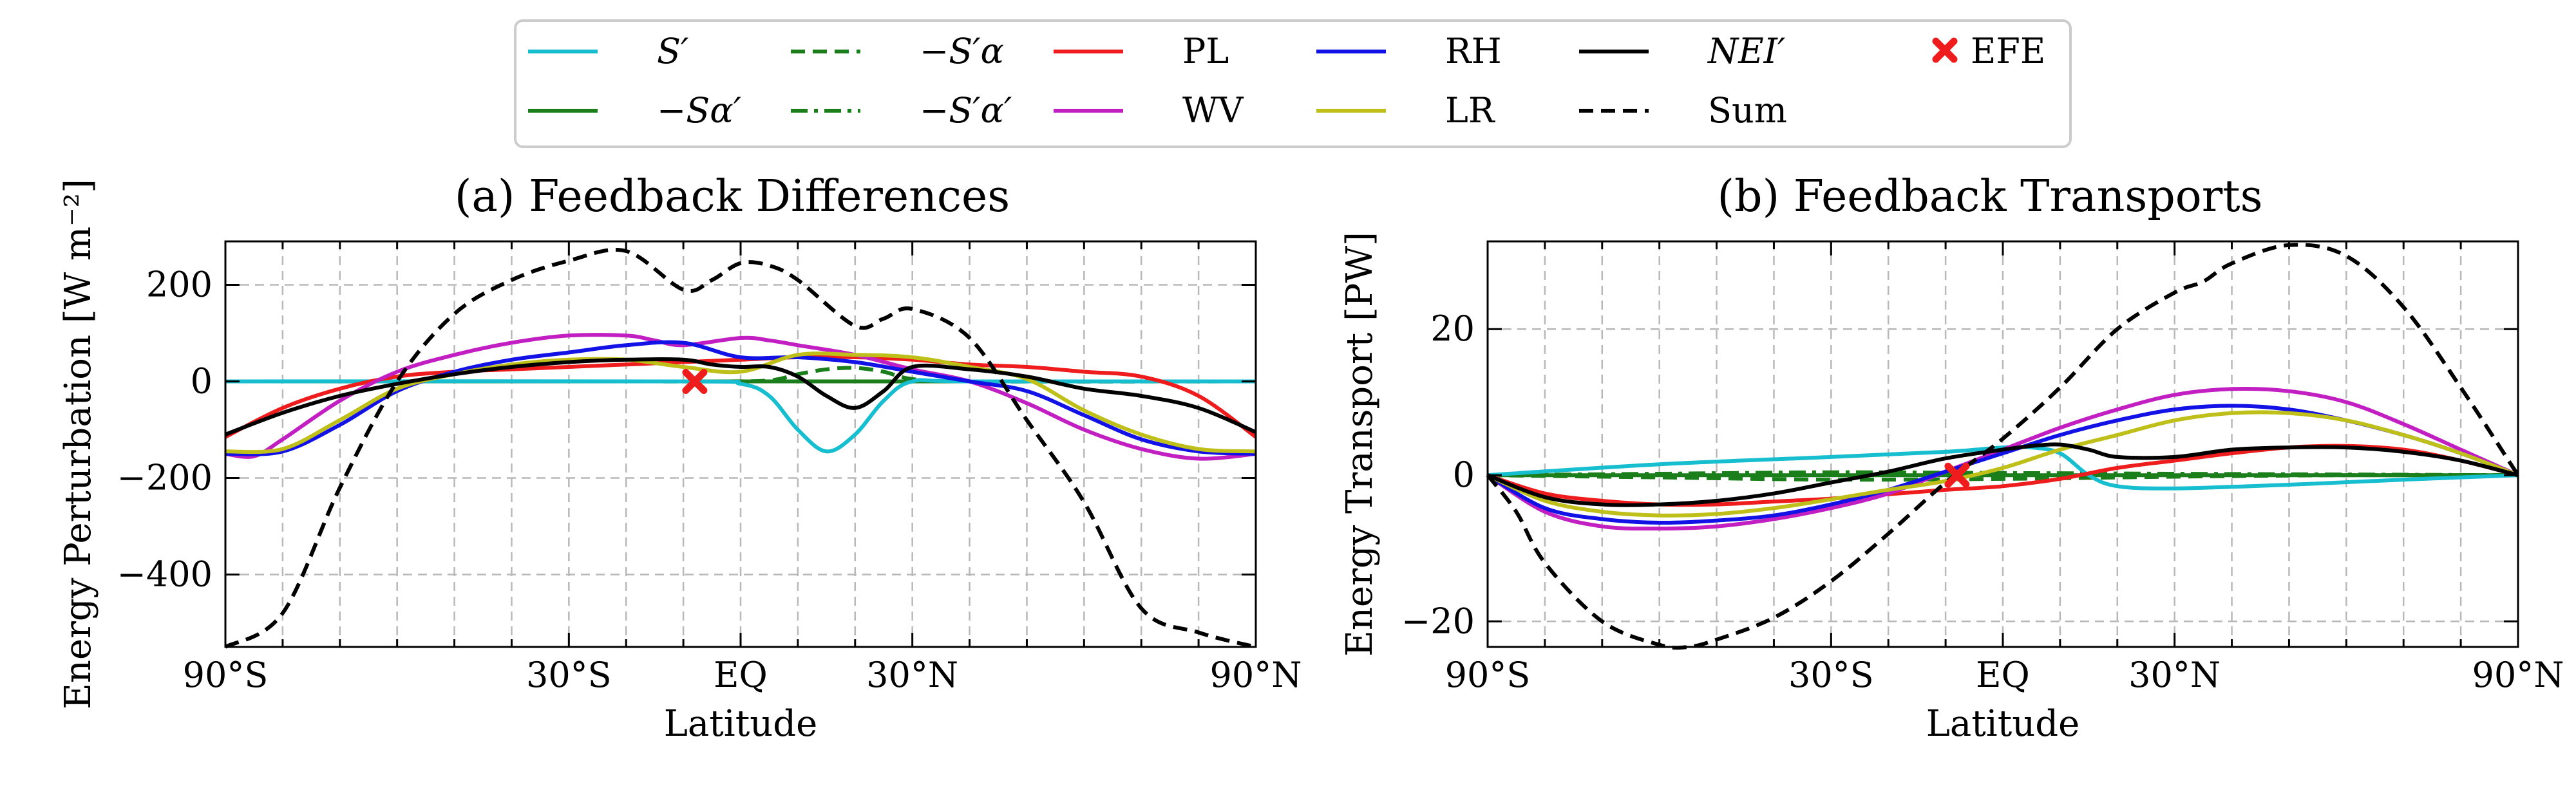 This screenshot has width=2576, height=795. I want to click on series-neg_Sp_alpha-b, so click(2003, 477).